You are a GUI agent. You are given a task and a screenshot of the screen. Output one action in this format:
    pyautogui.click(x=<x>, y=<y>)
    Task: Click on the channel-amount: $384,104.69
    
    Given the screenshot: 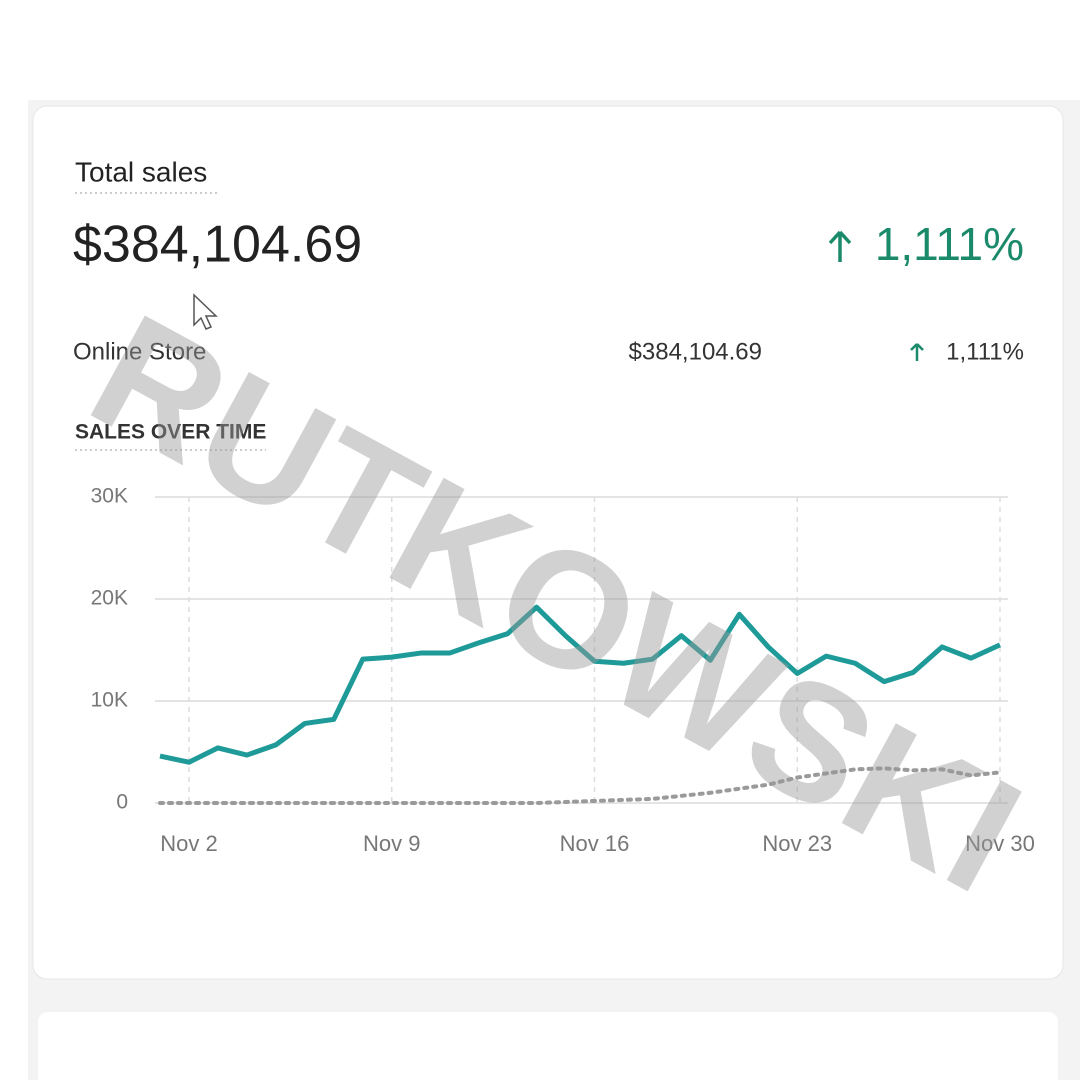 What is the action you would take?
    pyautogui.click(x=695, y=351)
    